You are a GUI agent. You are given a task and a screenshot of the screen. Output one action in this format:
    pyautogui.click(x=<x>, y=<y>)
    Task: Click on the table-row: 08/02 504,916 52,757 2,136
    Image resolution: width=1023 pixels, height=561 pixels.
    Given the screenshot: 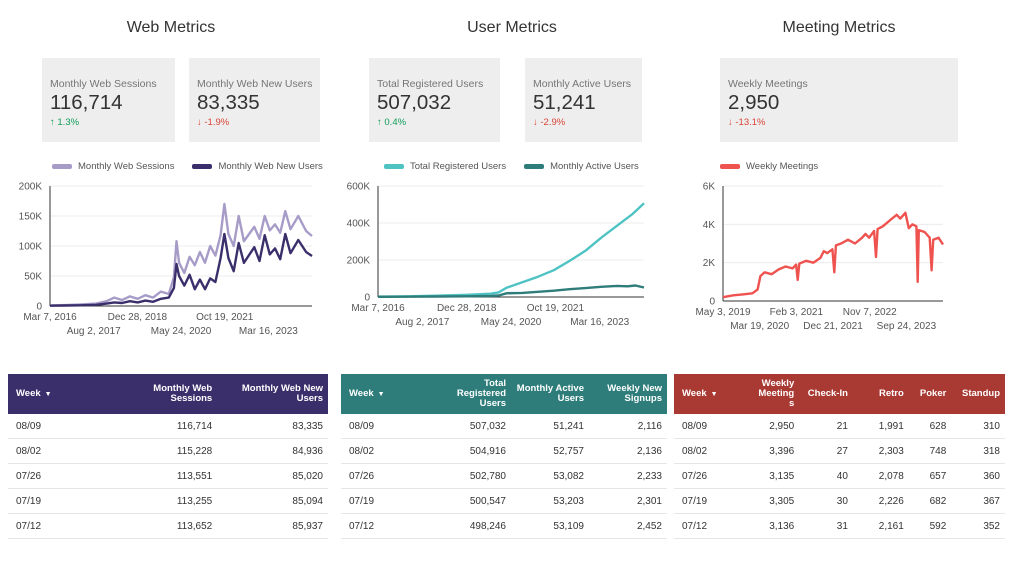 What is the action you would take?
    pyautogui.click(x=504, y=451)
    